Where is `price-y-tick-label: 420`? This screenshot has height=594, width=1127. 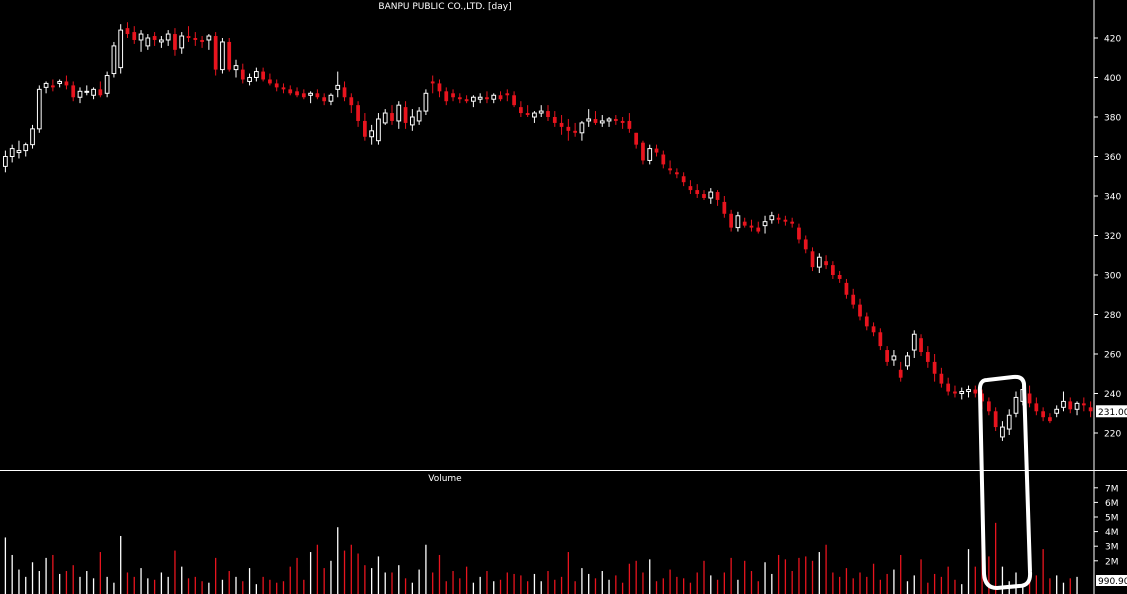 price-y-tick-label: 420 is located at coordinates (1112, 40).